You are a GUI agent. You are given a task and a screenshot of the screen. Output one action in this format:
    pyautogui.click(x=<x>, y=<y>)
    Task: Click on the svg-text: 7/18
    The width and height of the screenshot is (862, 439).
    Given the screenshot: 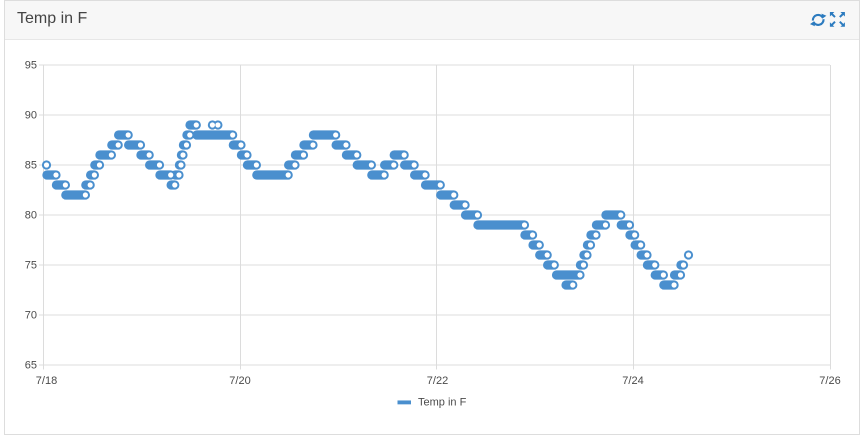 What is the action you would take?
    pyautogui.click(x=46, y=381)
    